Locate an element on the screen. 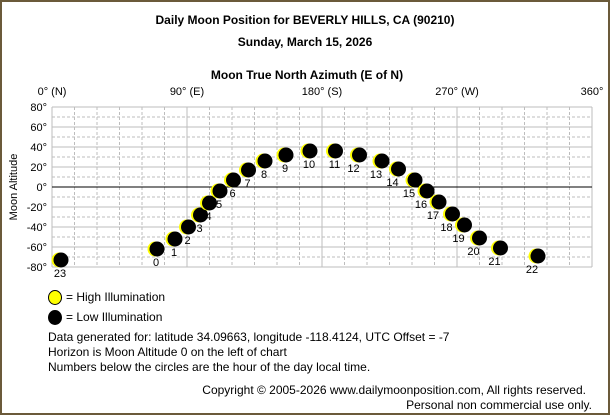 The image size is (610, 415). yellow-circle-icon is located at coordinates (55, 297).